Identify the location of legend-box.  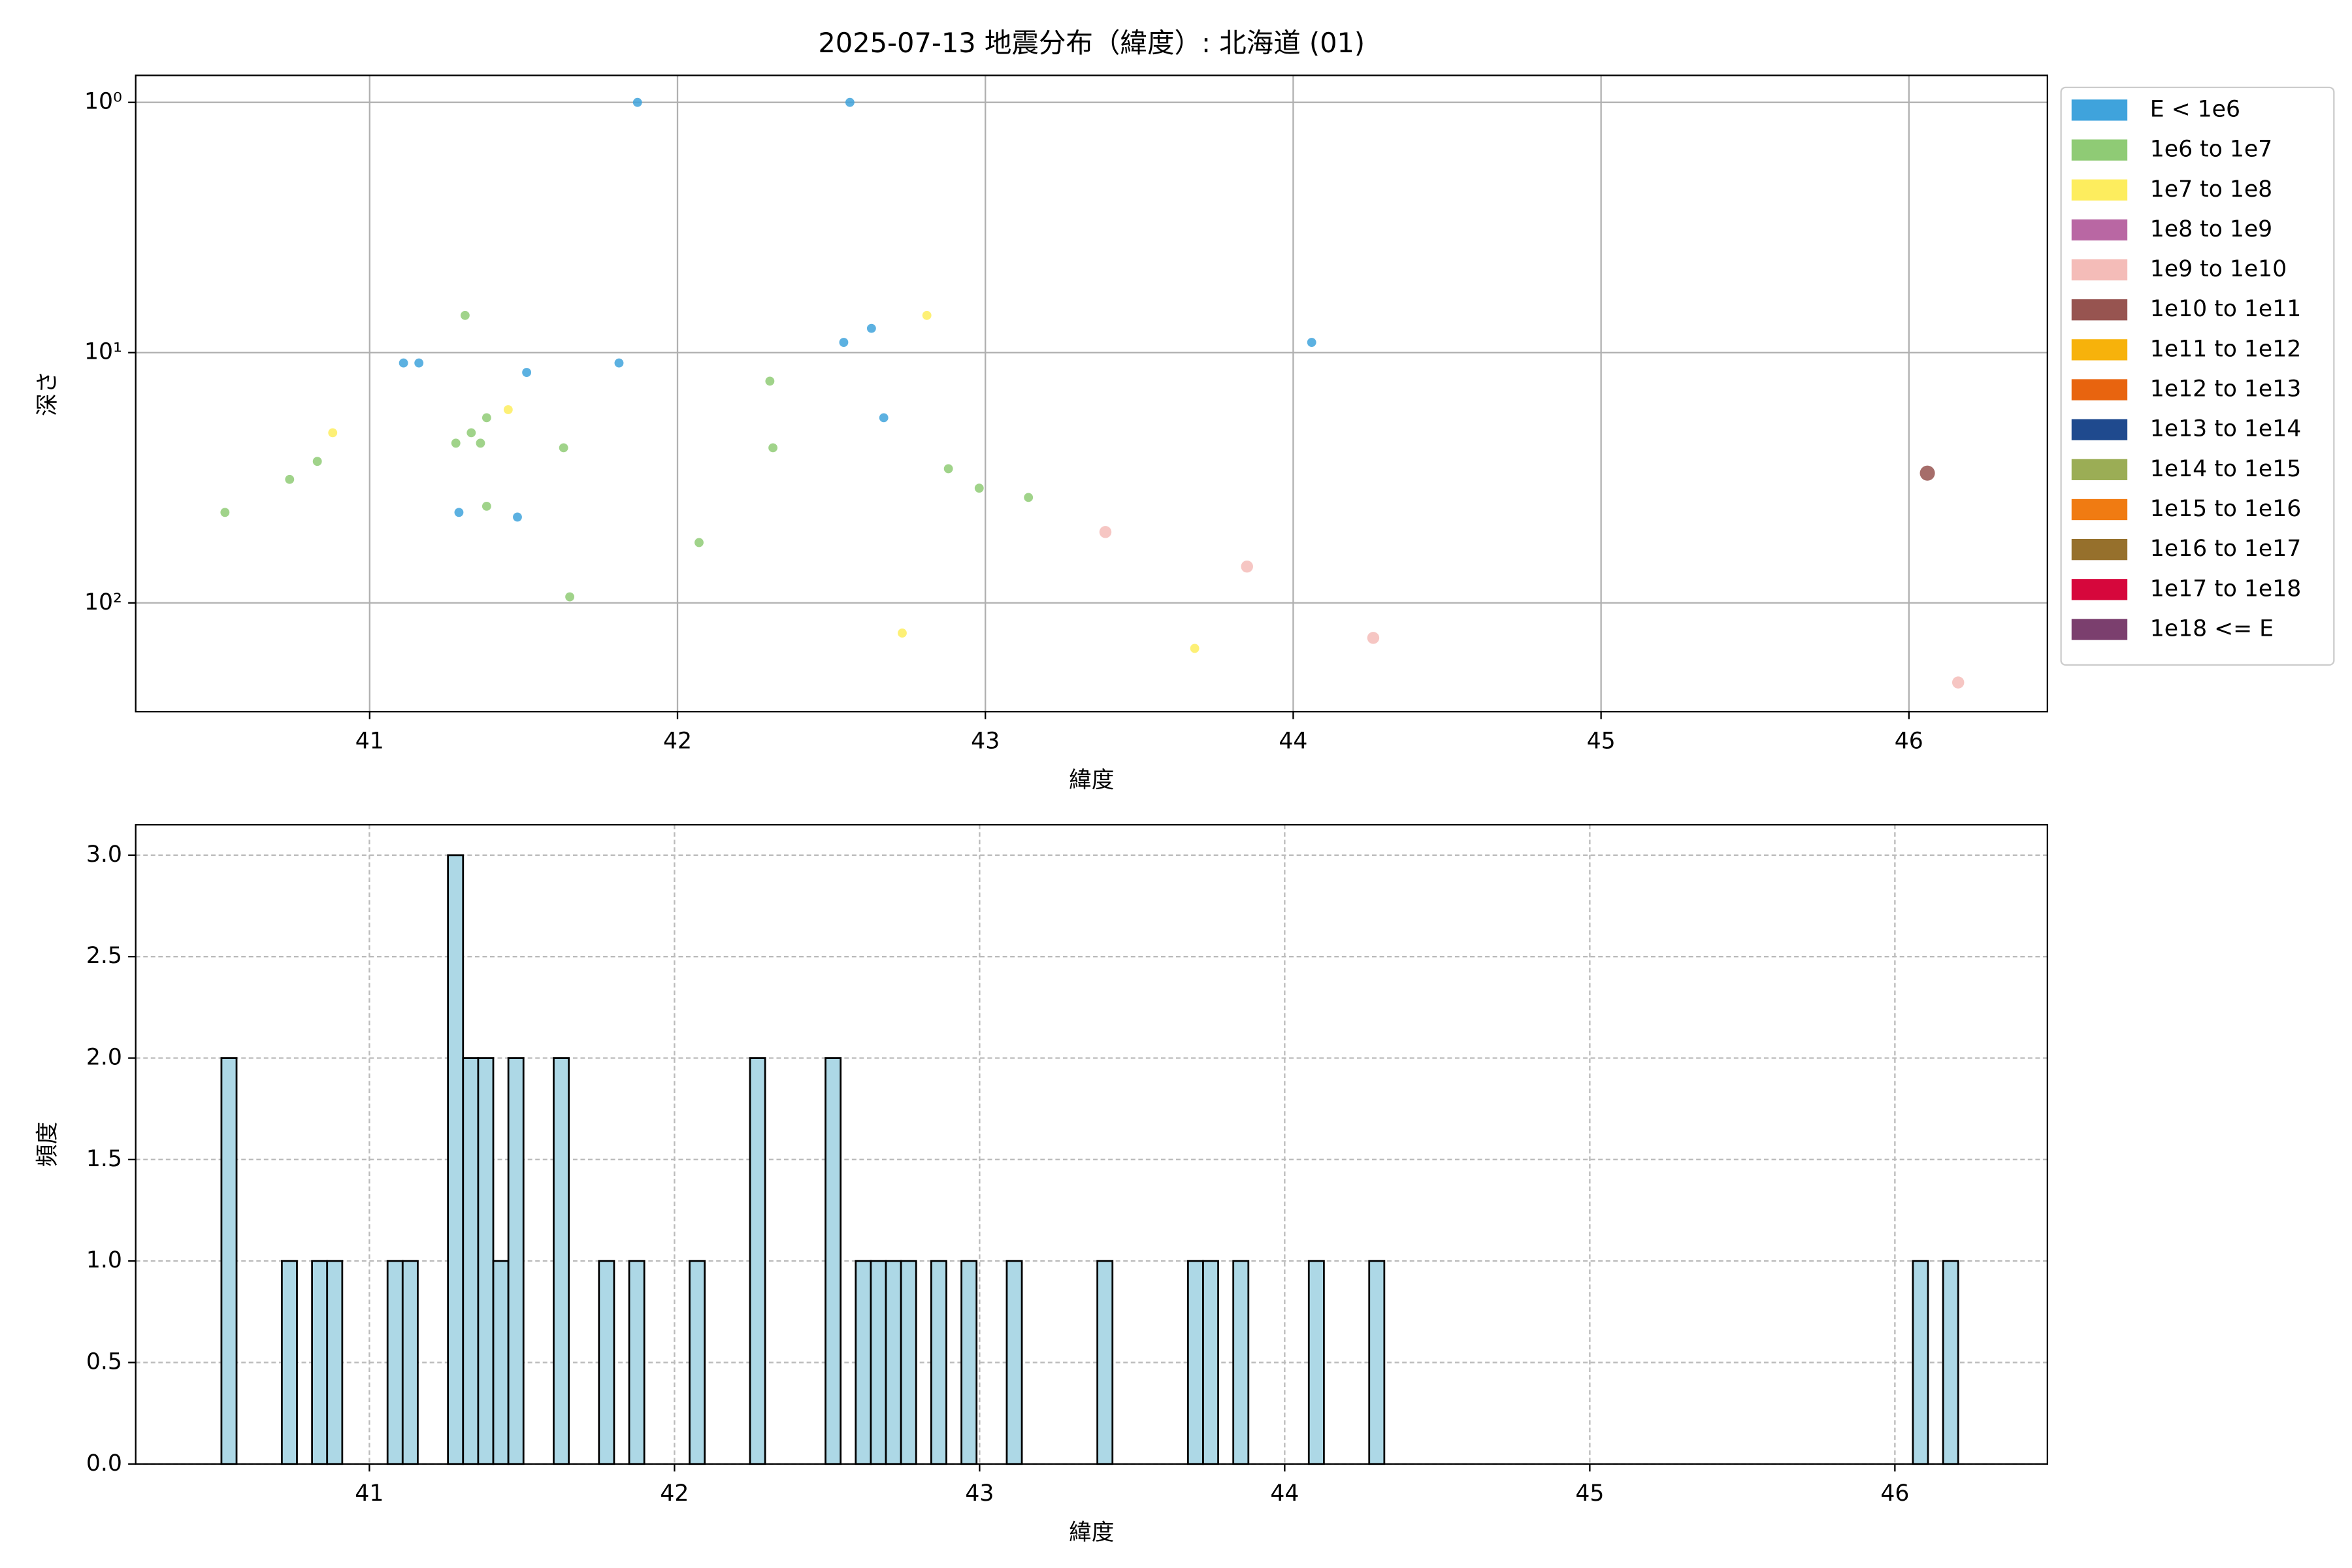
(2197, 376).